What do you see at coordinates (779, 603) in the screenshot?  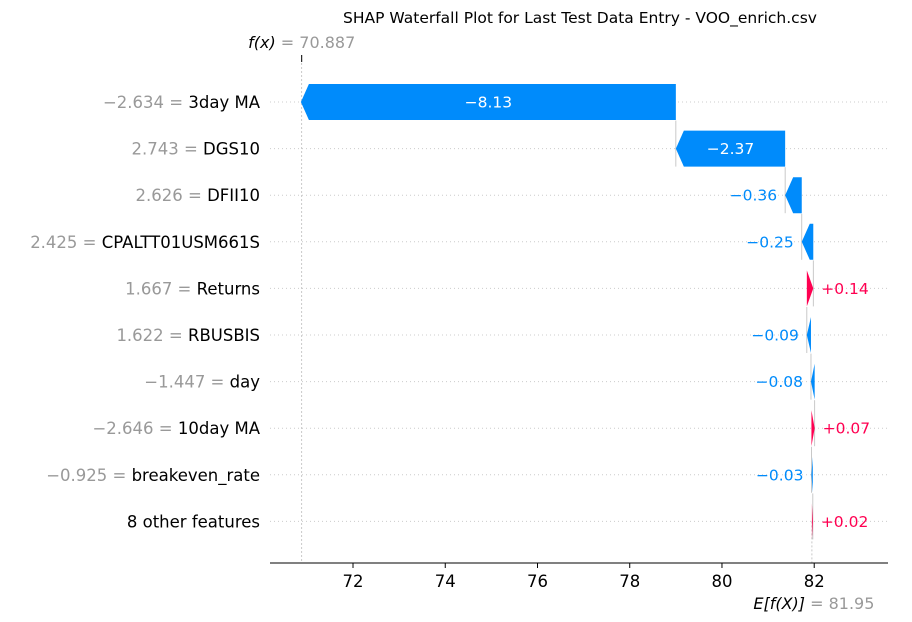 I see `base-label: E[f(X)]` at bounding box center [779, 603].